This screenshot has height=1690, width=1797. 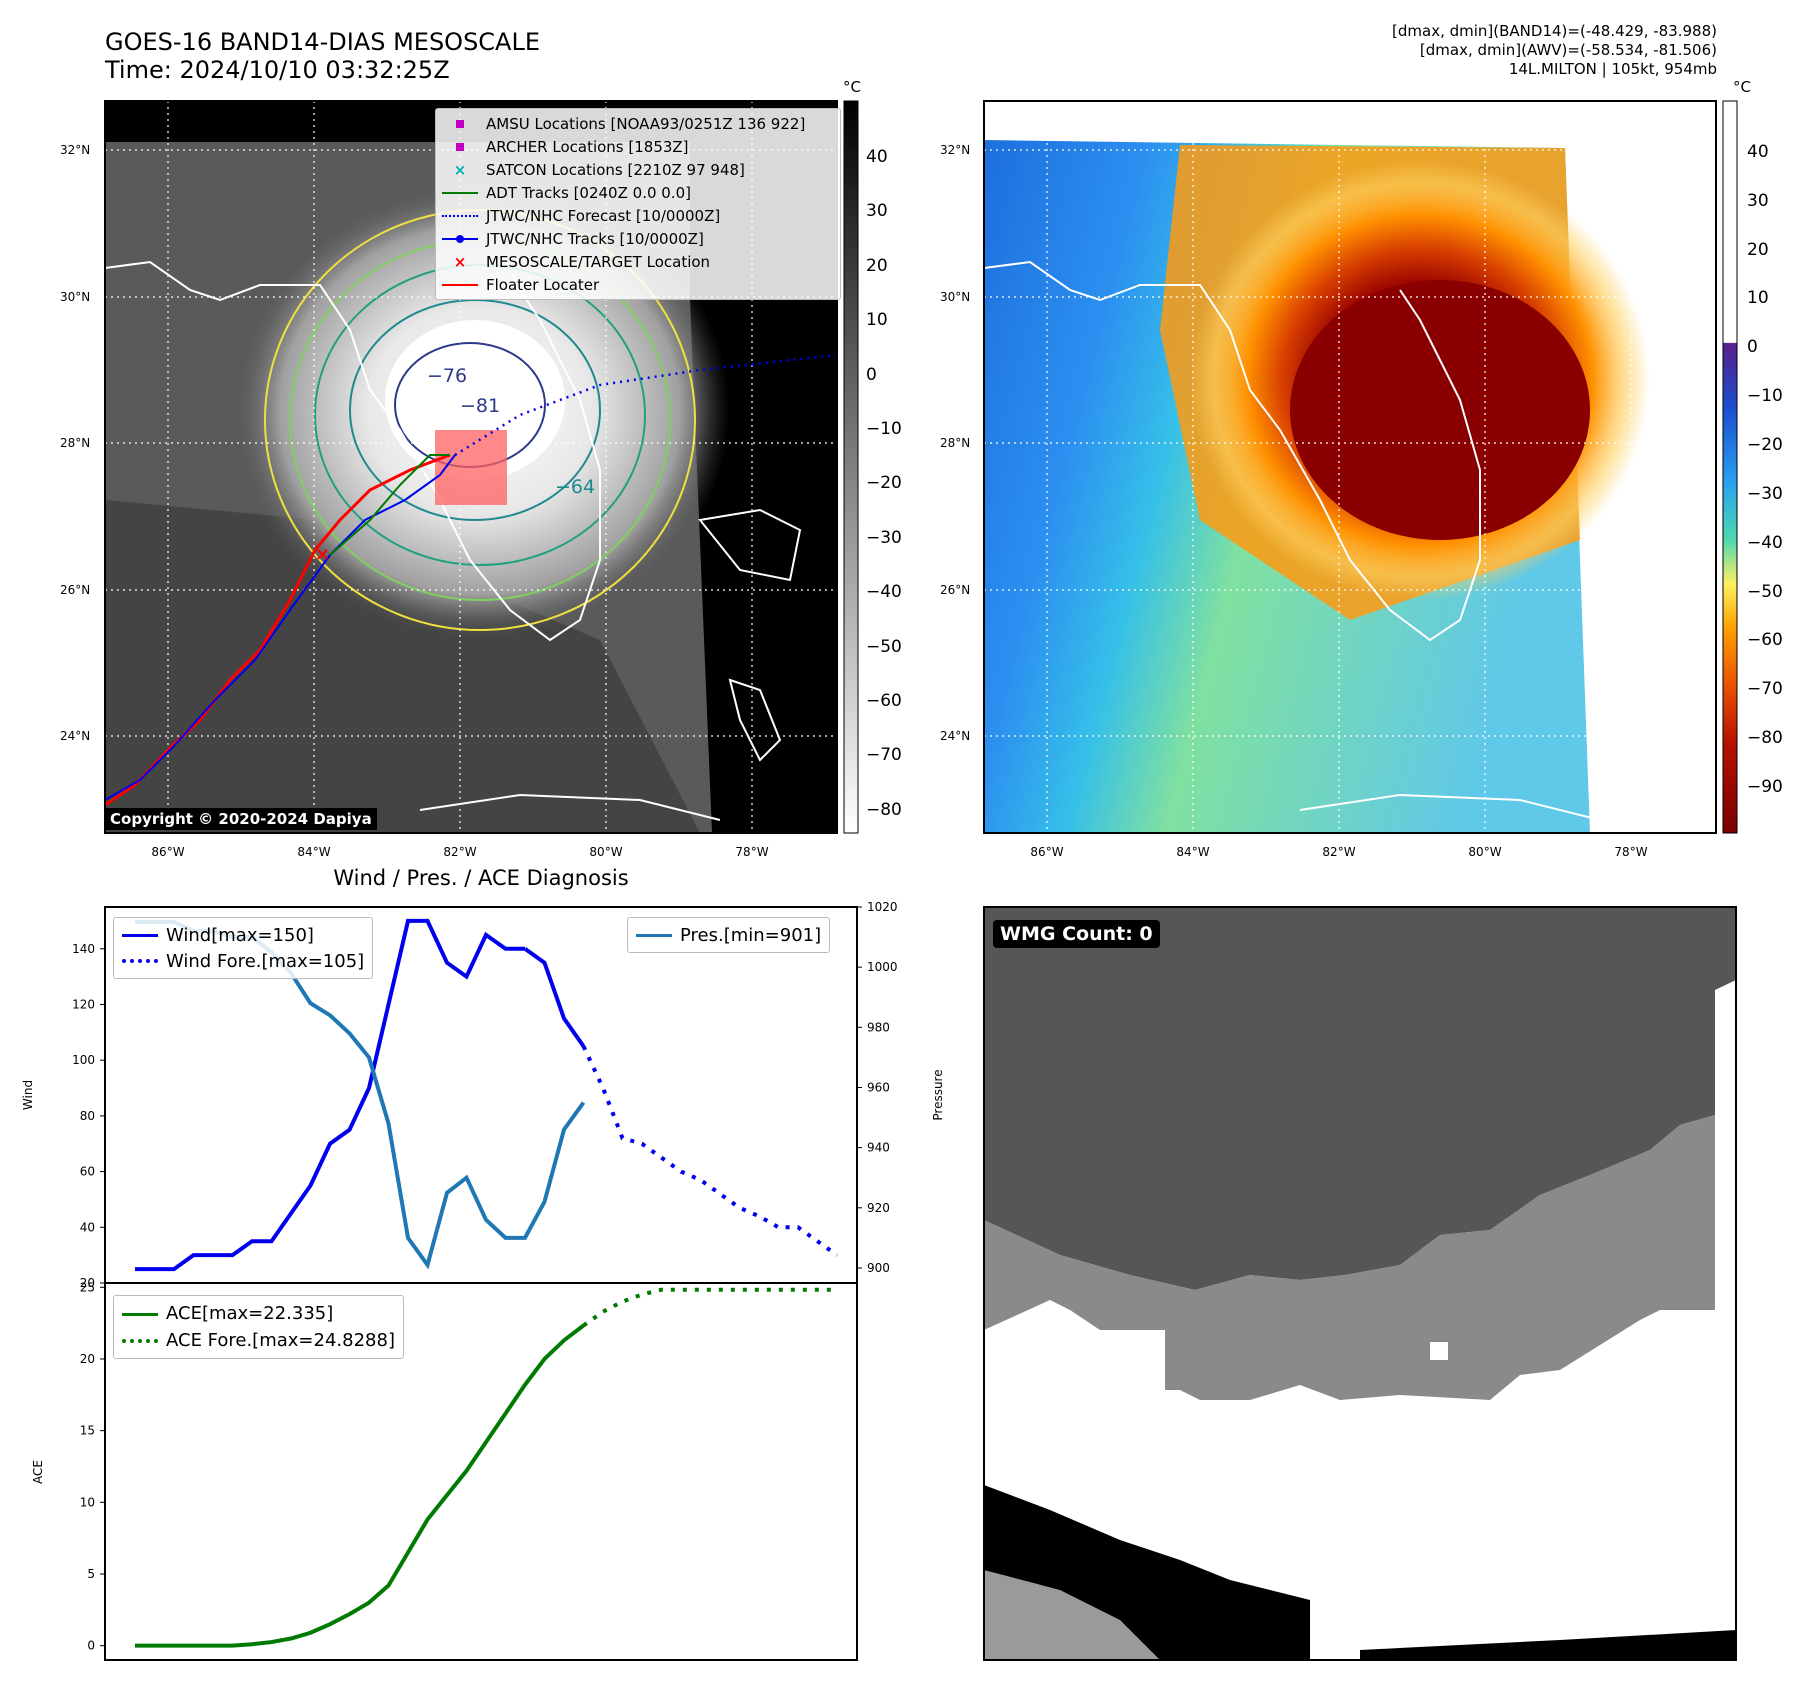 What do you see at coordinates (884, 592) in the screenshot?
I see `svg-text: −40` at bounding box center [884, 592].